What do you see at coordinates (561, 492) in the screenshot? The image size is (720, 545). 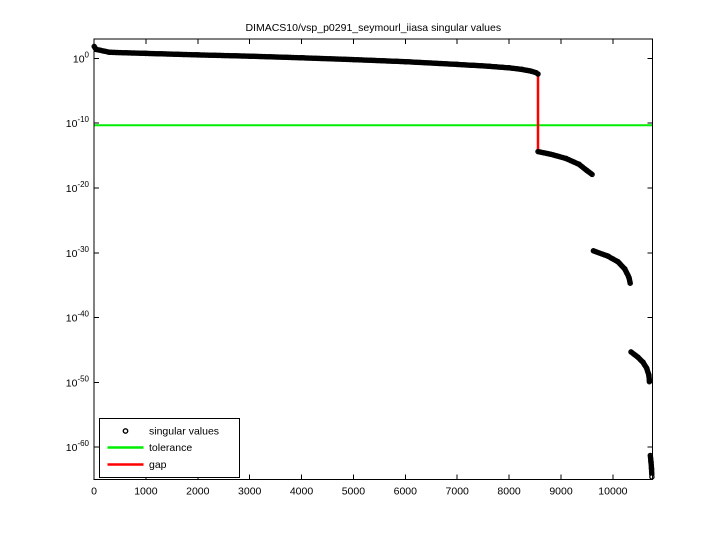 I see `x-tick-label: 9000` at bounding box center [561, 492].